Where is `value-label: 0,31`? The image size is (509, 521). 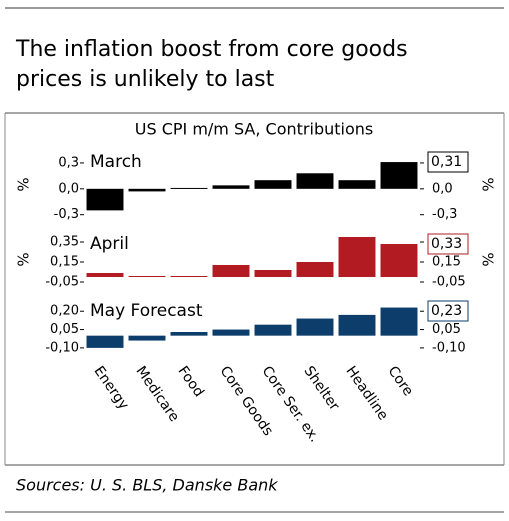 value-label: 0,31 is located at coordinates (446, 162).